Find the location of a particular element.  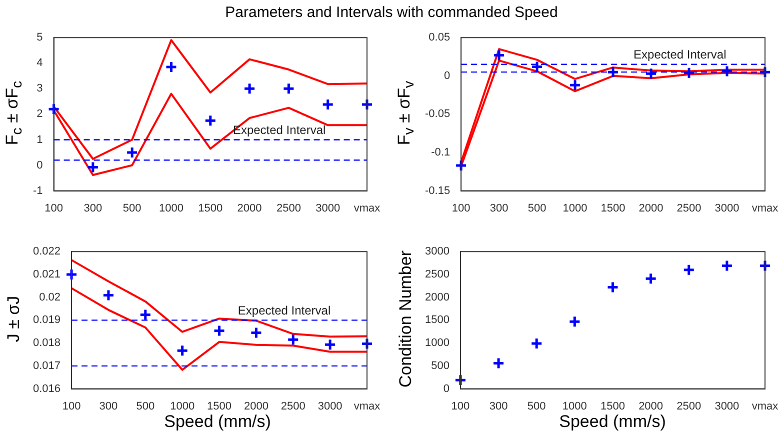

y-tick-label: 4 is located at coordinates (39, 63).